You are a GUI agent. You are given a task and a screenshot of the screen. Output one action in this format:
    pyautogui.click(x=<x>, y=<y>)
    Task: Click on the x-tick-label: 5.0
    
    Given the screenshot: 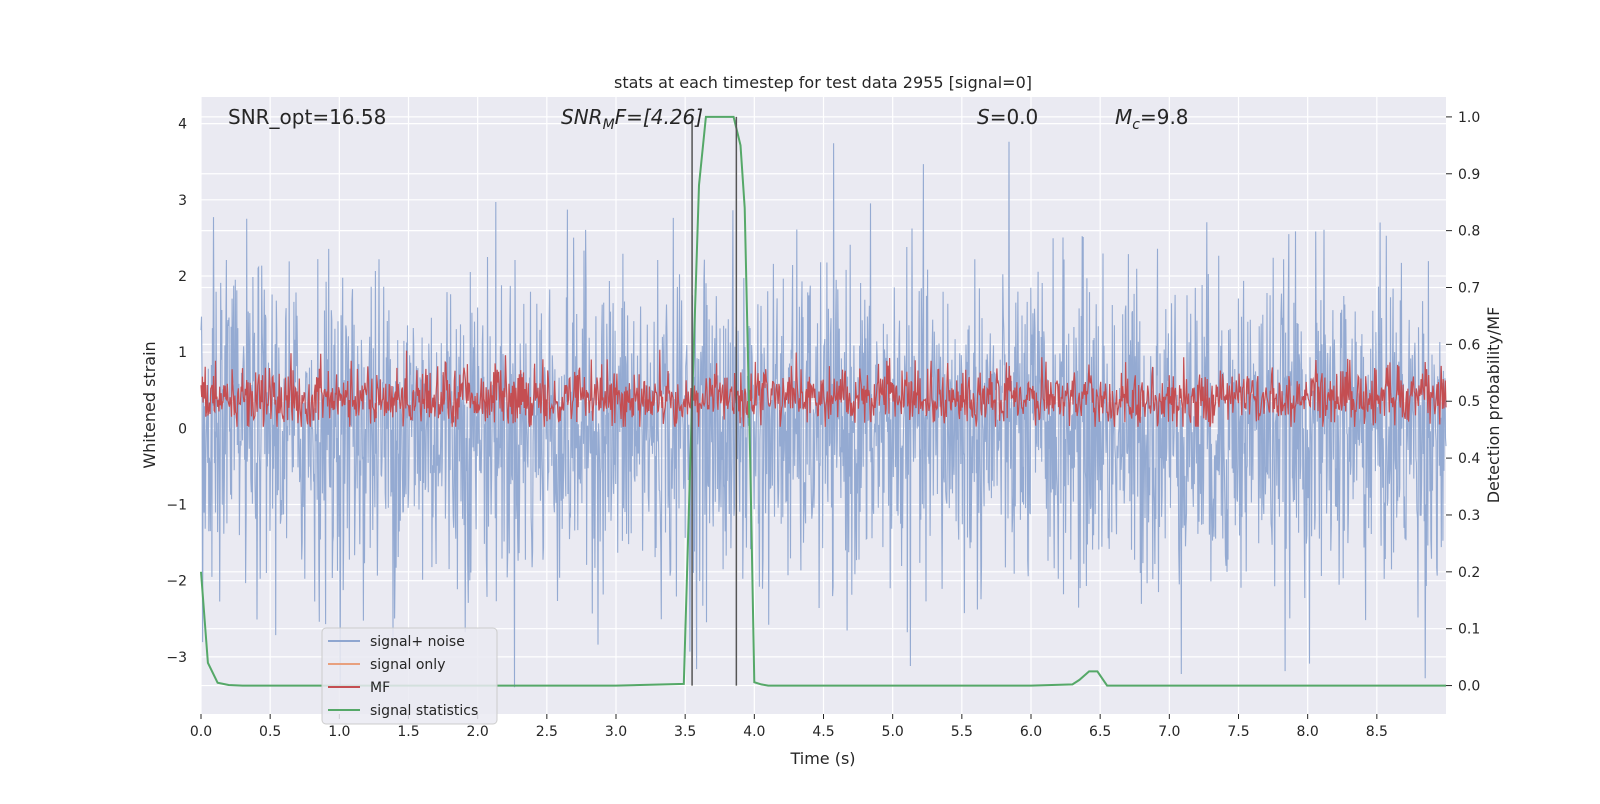 What is the action you would take?
    pyautogui.click(x=893, y=732)
    